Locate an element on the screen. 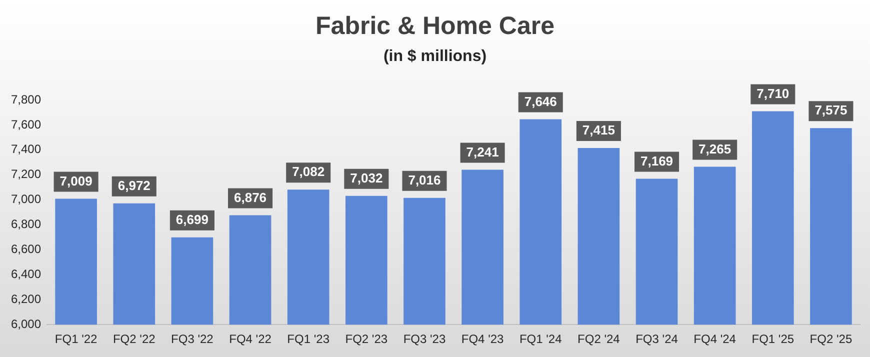 Image resolution: width=870 pixels, height=357 pixels. y-tick-label: 6,200 is located at coordinates (26, 299).